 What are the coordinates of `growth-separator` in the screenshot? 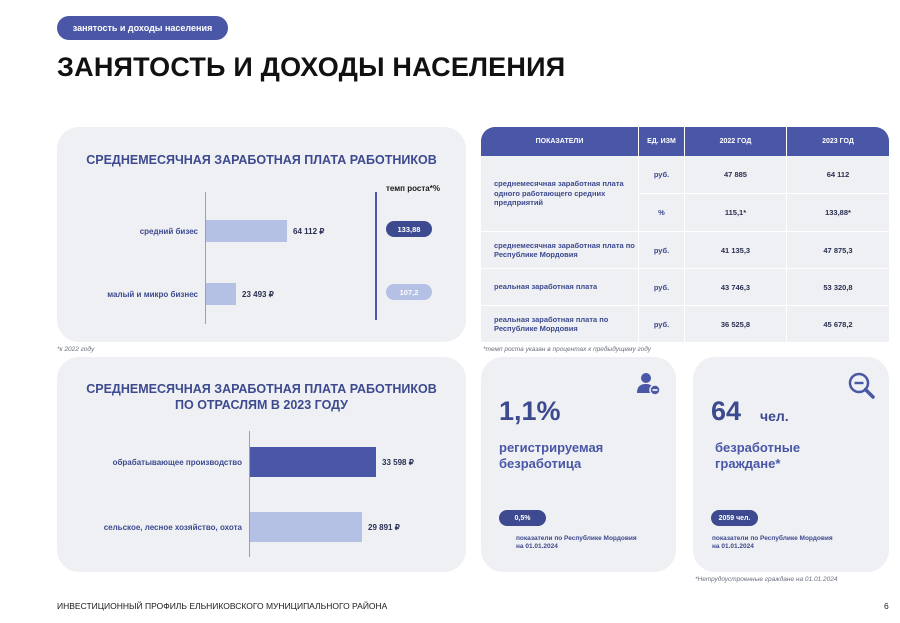 It's located at (376, 256).